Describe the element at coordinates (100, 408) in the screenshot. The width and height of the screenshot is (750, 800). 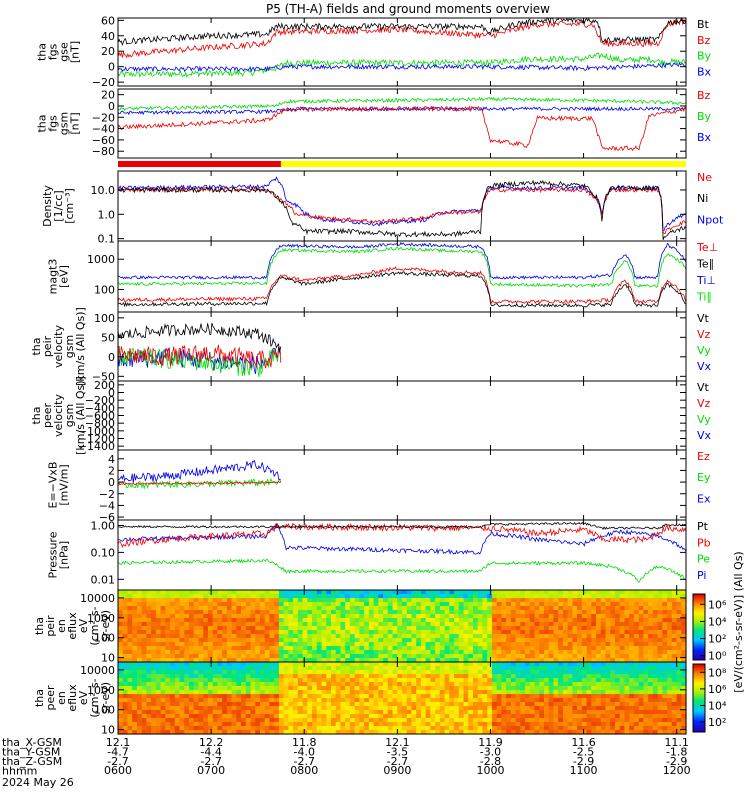
I see `y-tick-label: −400` at that location.